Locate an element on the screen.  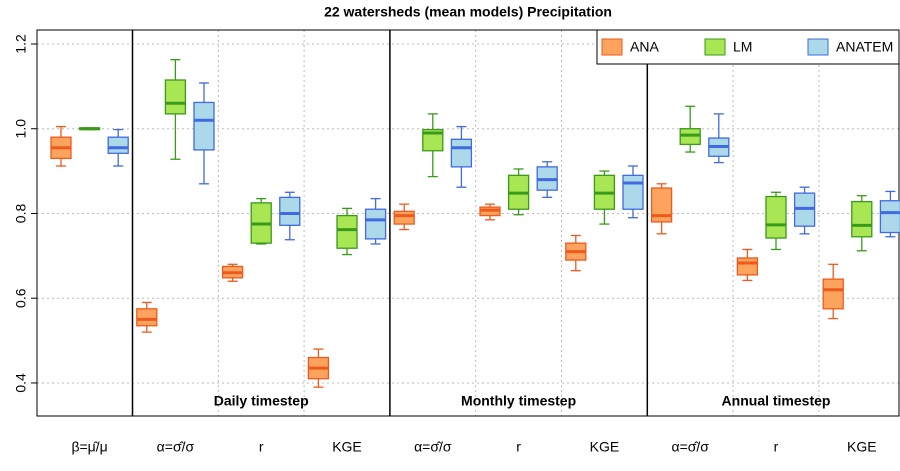
legend-label: ANATEM is located at coordinates (864, 47).